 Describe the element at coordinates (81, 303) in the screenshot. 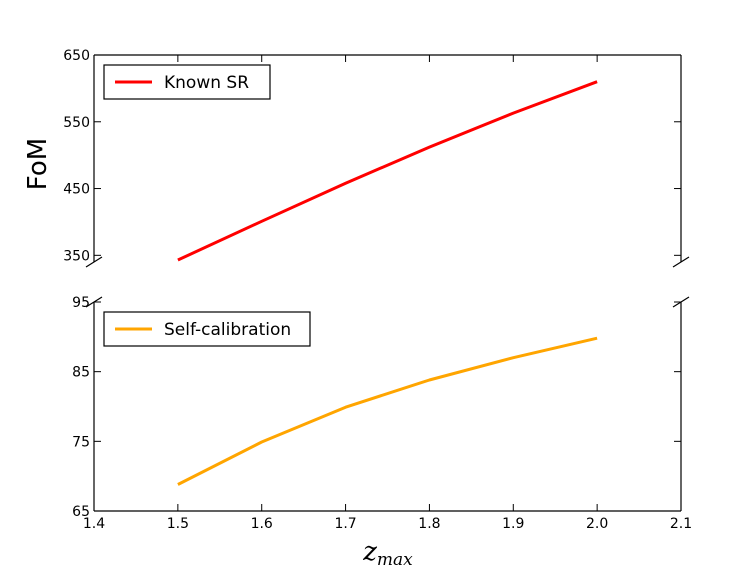

I see `y-tick-label: 95` at that location.